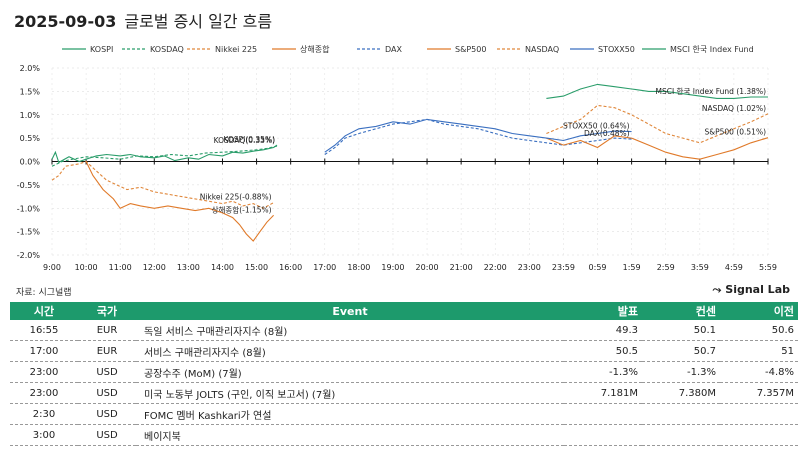 The height and width of the screenshot is (468, 806). Describe the element at coordinates (759, 393) in the screenshot. I see `event-previous: 7.357M` at that location.